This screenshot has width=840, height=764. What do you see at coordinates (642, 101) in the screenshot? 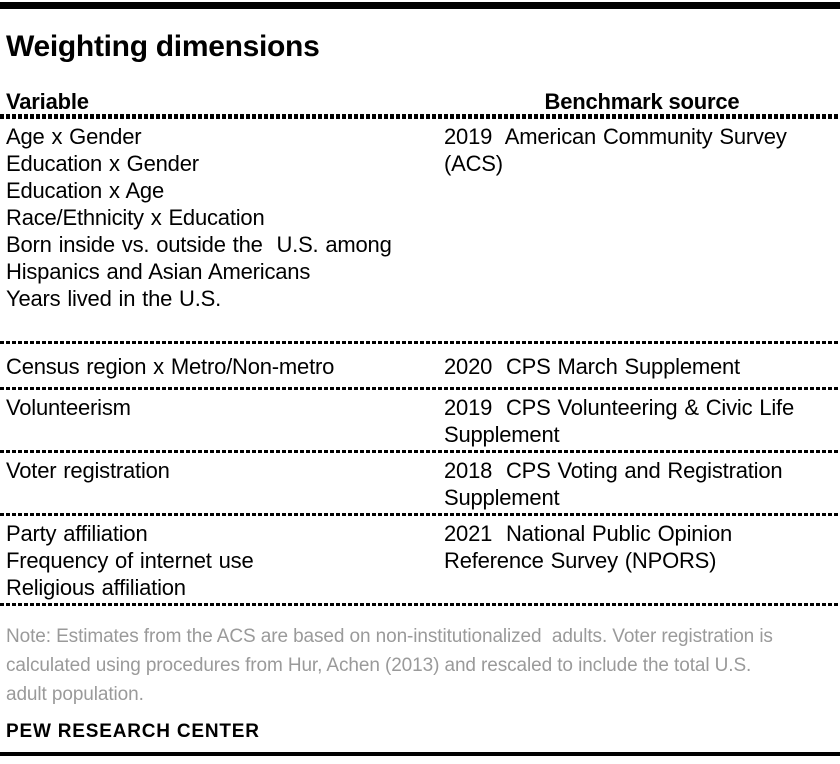
I see `column-header-benchmark-source: Benchmark source` at bounding box center [642, 101].